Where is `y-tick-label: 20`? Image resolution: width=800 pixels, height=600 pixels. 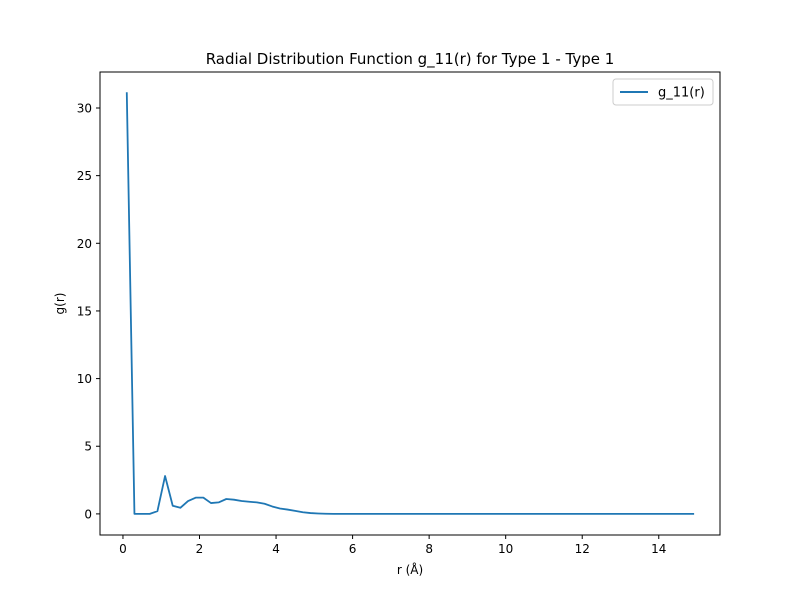 y-tick-label: 20 is located at coordinates (84, 244).